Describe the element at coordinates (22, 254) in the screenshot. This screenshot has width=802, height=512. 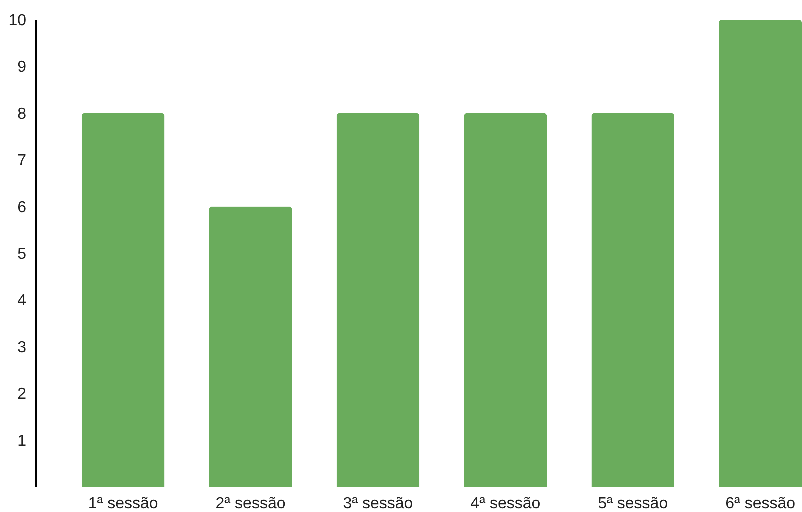
I see `y-tick-label: 5` at that location.